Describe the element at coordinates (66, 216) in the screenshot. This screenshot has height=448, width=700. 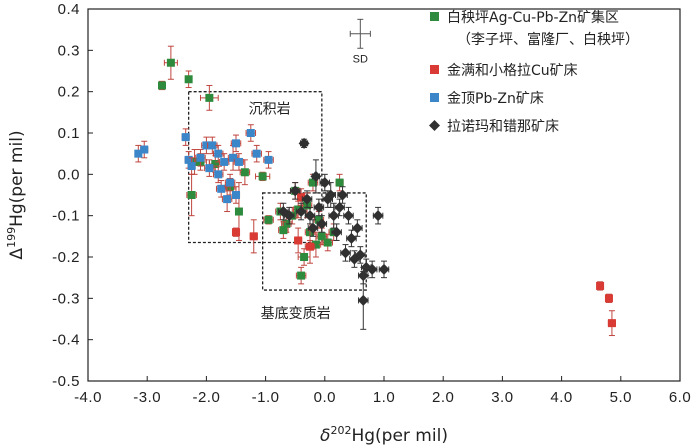
I see `y-tick-label: -0.1` at that location.